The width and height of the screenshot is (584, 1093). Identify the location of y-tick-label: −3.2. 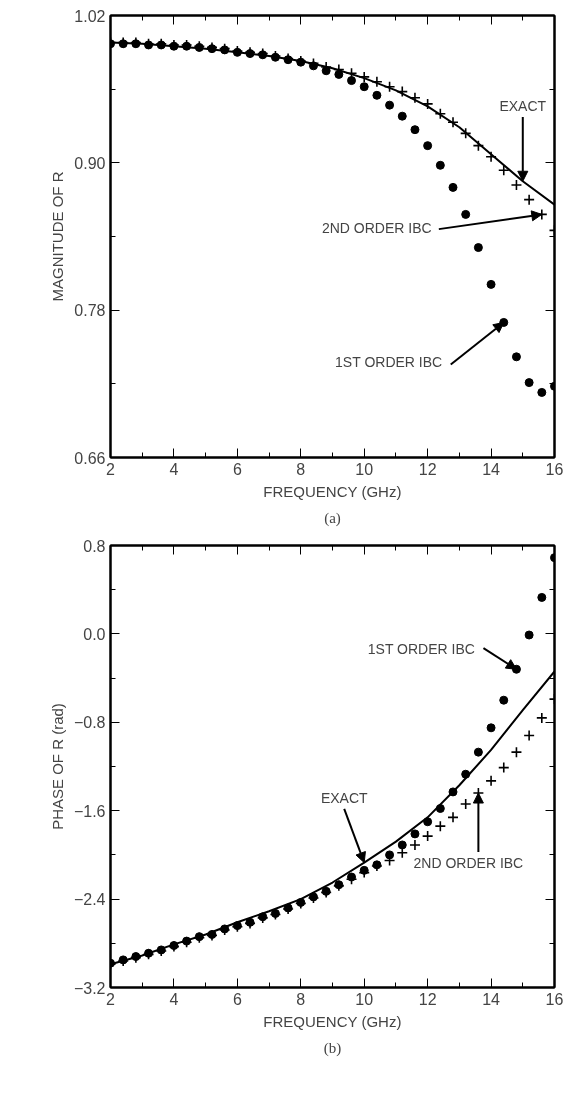
(89, 988).